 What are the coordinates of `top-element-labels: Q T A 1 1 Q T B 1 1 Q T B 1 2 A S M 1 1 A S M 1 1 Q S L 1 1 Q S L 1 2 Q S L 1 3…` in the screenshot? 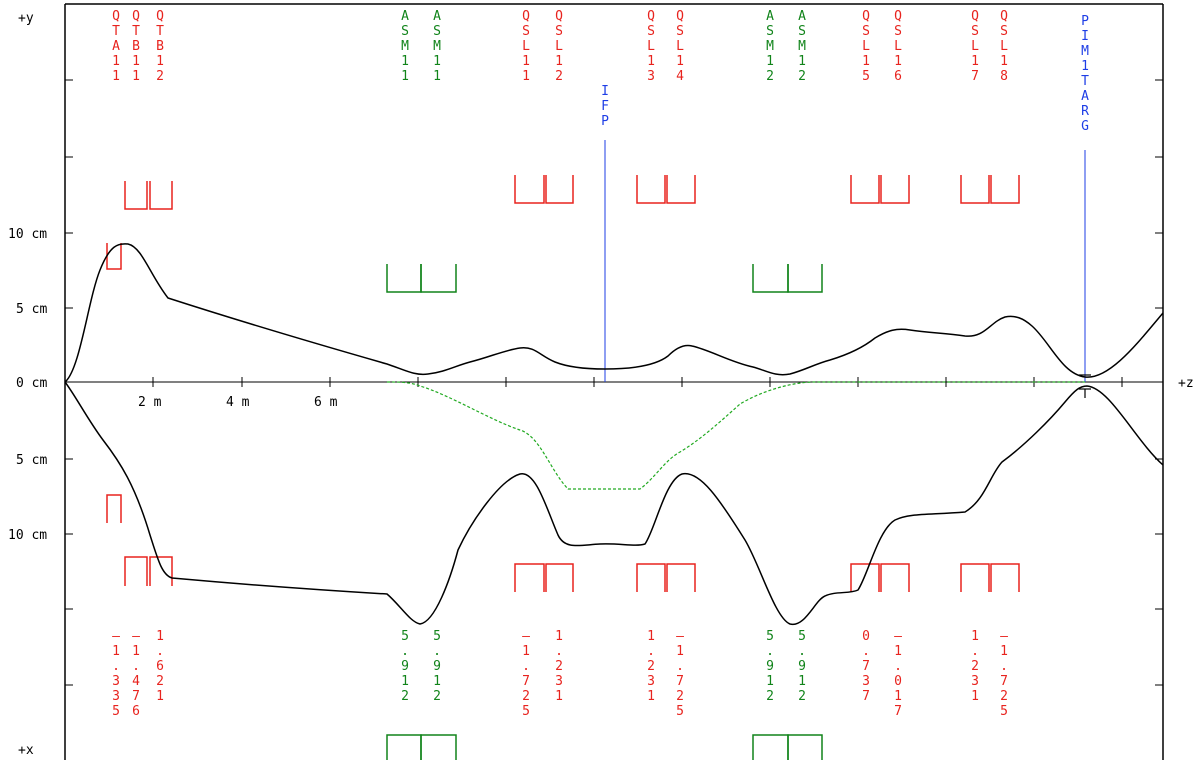 It's located at (560, 46).